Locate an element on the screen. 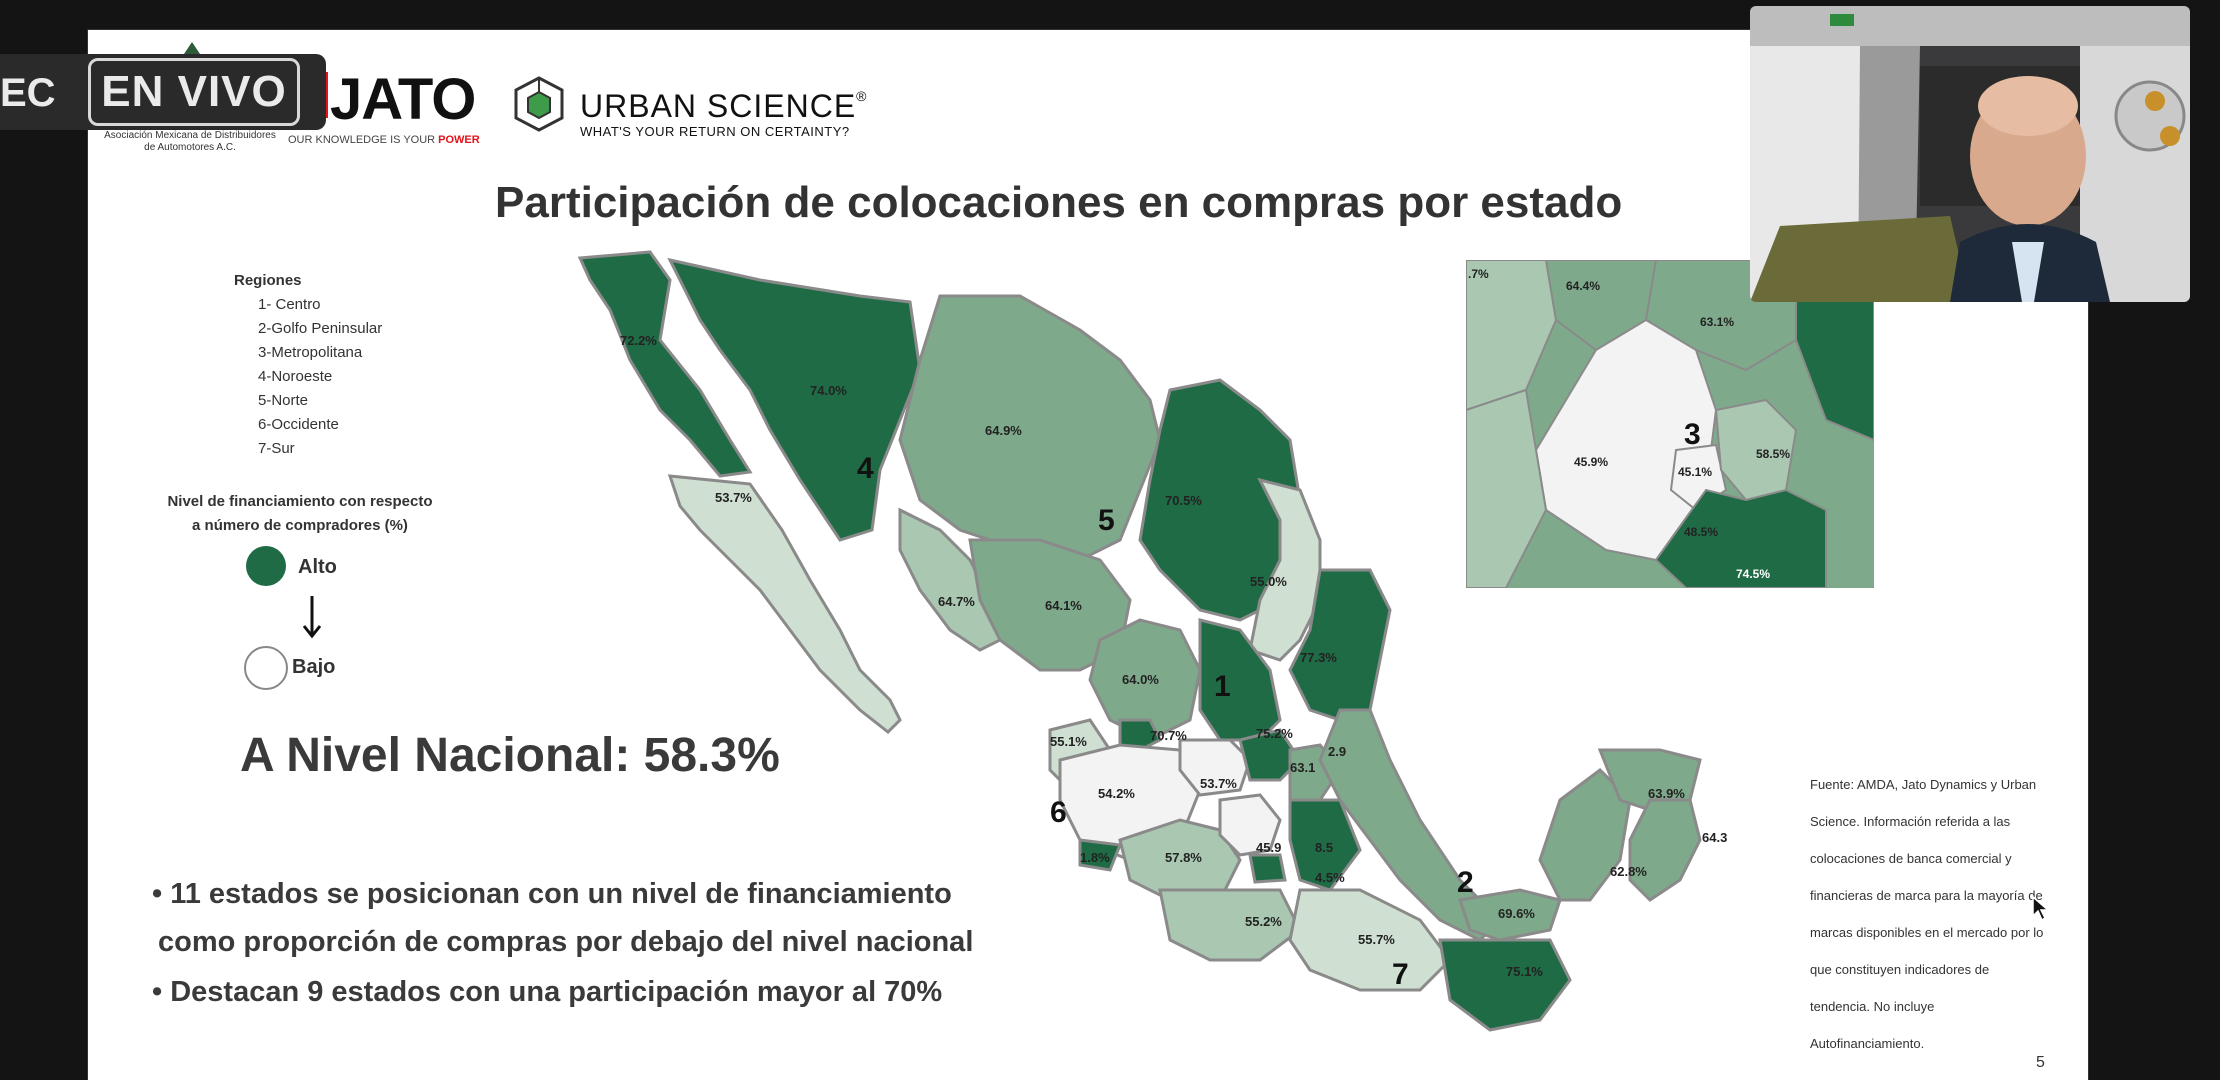  inset-state-label: 48.5% is located at coordinates (1701, 532).